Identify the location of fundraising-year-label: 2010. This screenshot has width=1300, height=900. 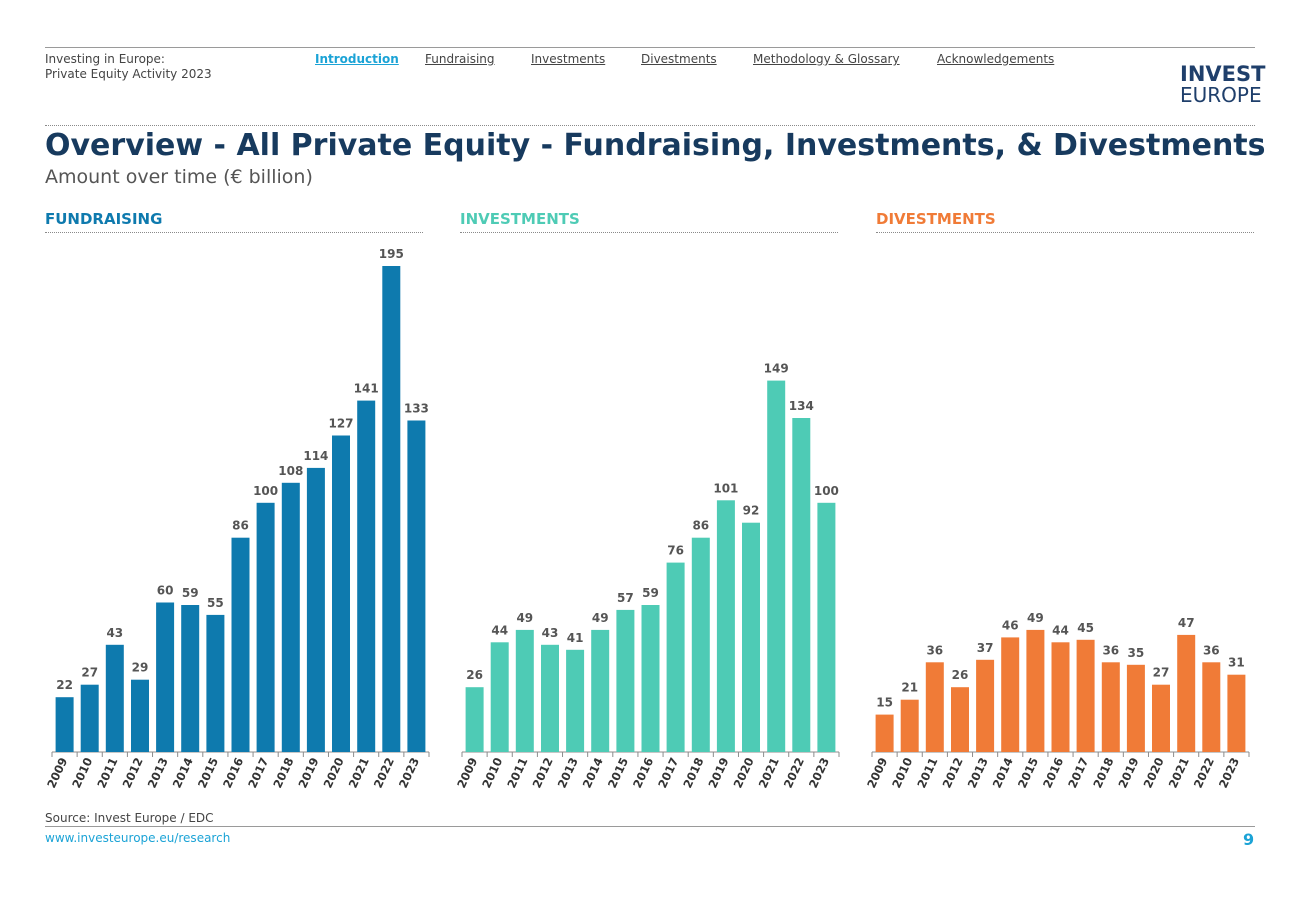
(82, 772).